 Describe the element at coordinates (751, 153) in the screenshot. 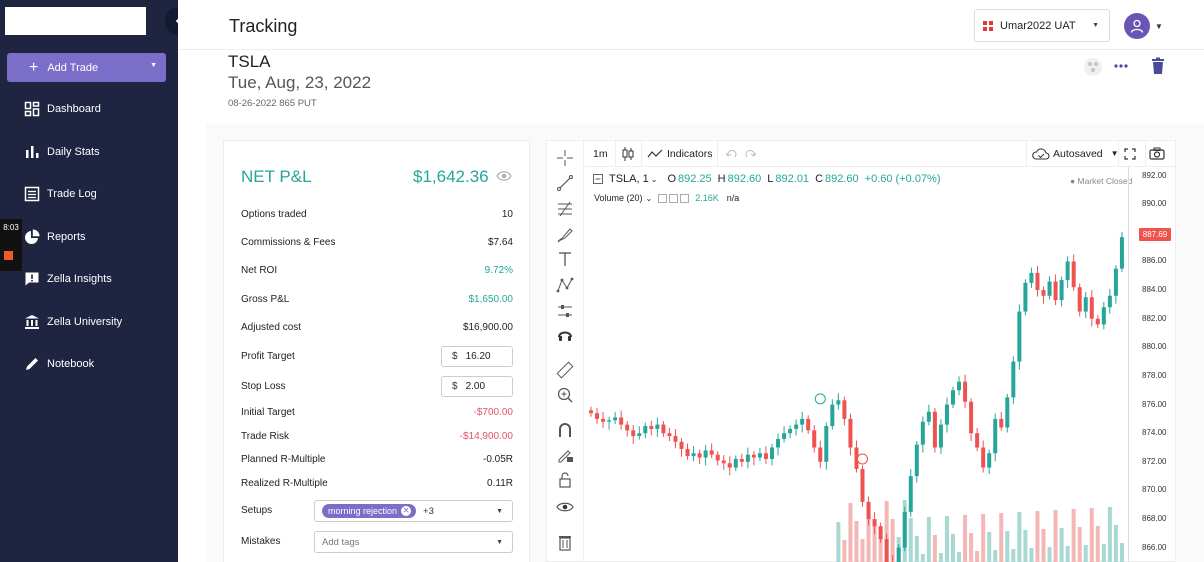

I see `redo-button` at that location.